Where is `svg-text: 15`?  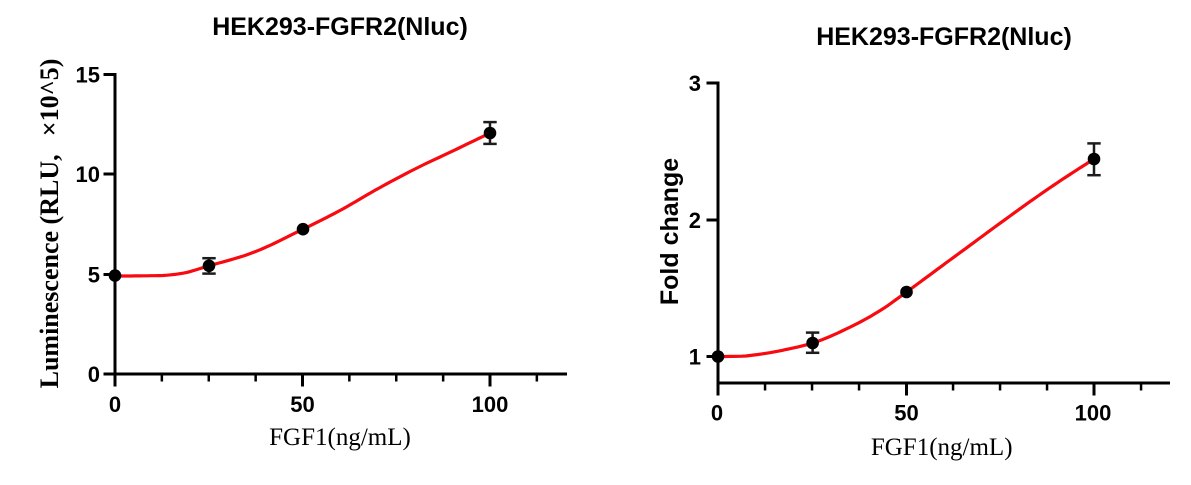 svg-text: 15 is located at coordinates (88, 75).